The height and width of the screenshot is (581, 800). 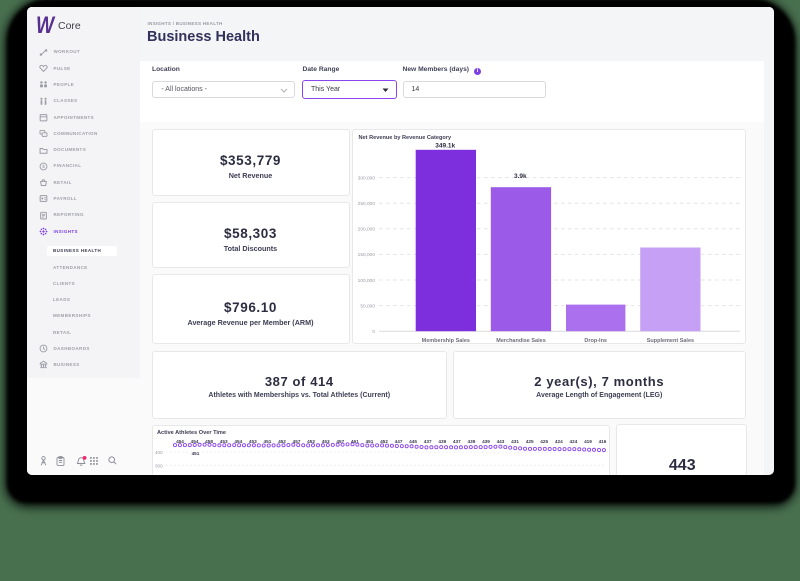 What do you see at coordinates (520, 176) in the screenshot?
I see `svg-text: 3.9k` at bounding box center [520, 176].